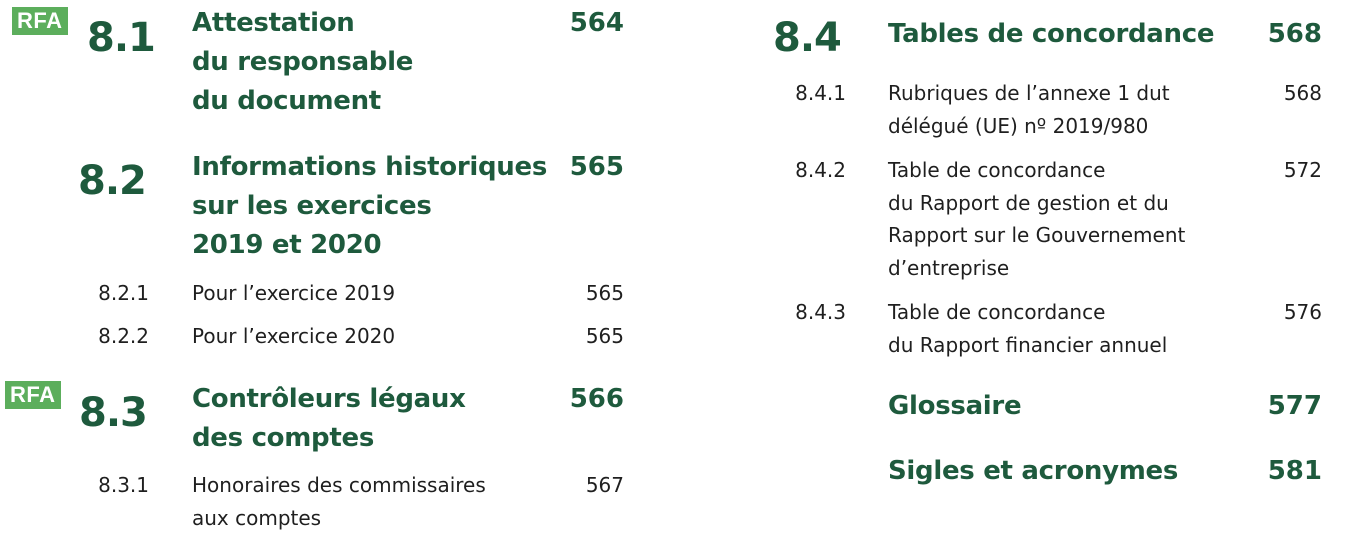  What do you see at coordinates (294, 293) in the screenshot?
I see `subsection-title: Pour l’exercice 2019` at bounding box center [294, 293].